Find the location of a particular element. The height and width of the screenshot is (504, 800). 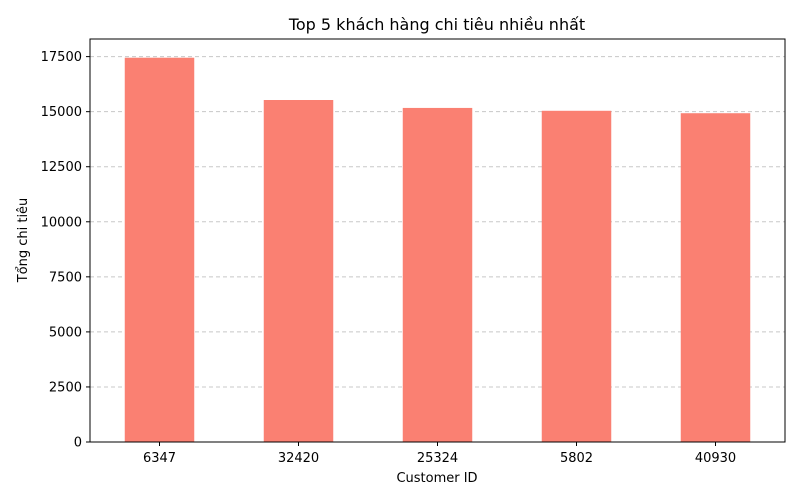

x-tick-label: 25324 is located at coordinates (437, 458).